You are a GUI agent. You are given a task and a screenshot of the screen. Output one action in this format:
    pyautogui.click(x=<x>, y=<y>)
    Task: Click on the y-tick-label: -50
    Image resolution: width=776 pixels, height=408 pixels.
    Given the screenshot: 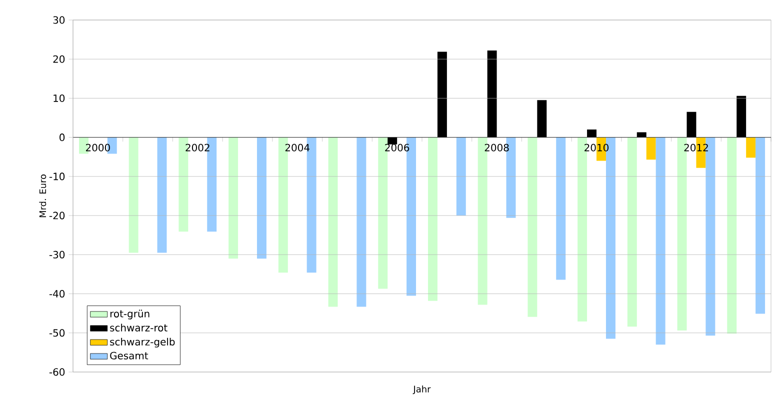 What is the action you would take?
    pyautogui.click(x=57, y=333)
    